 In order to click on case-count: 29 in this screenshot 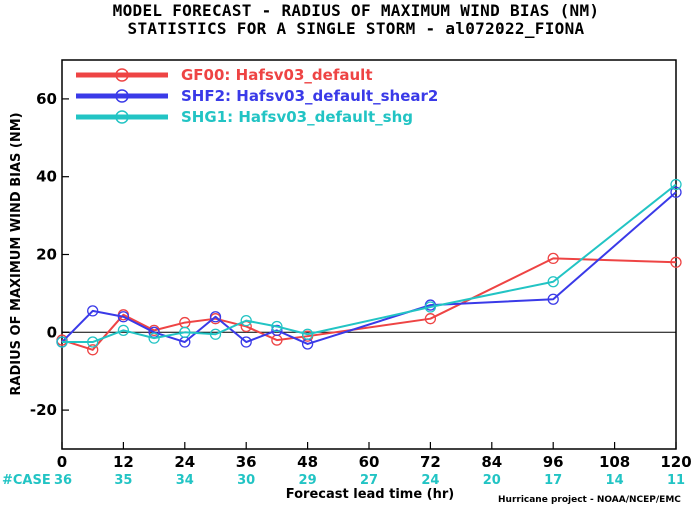, I will do `click(308, 480)`.